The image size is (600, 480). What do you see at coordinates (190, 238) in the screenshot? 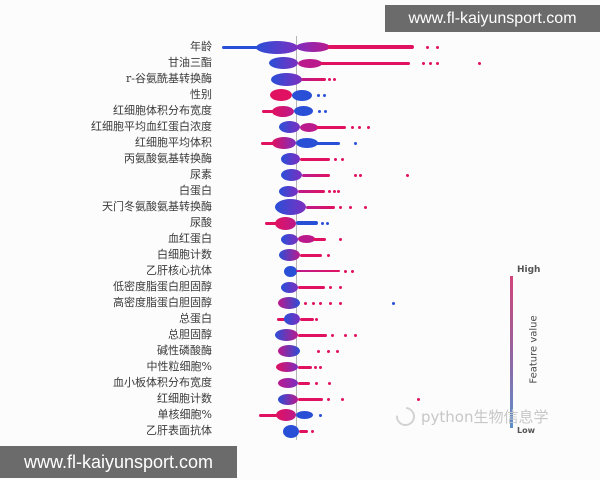
I see `feature-label: 血红蛋白` at bounding box center [190, 238].